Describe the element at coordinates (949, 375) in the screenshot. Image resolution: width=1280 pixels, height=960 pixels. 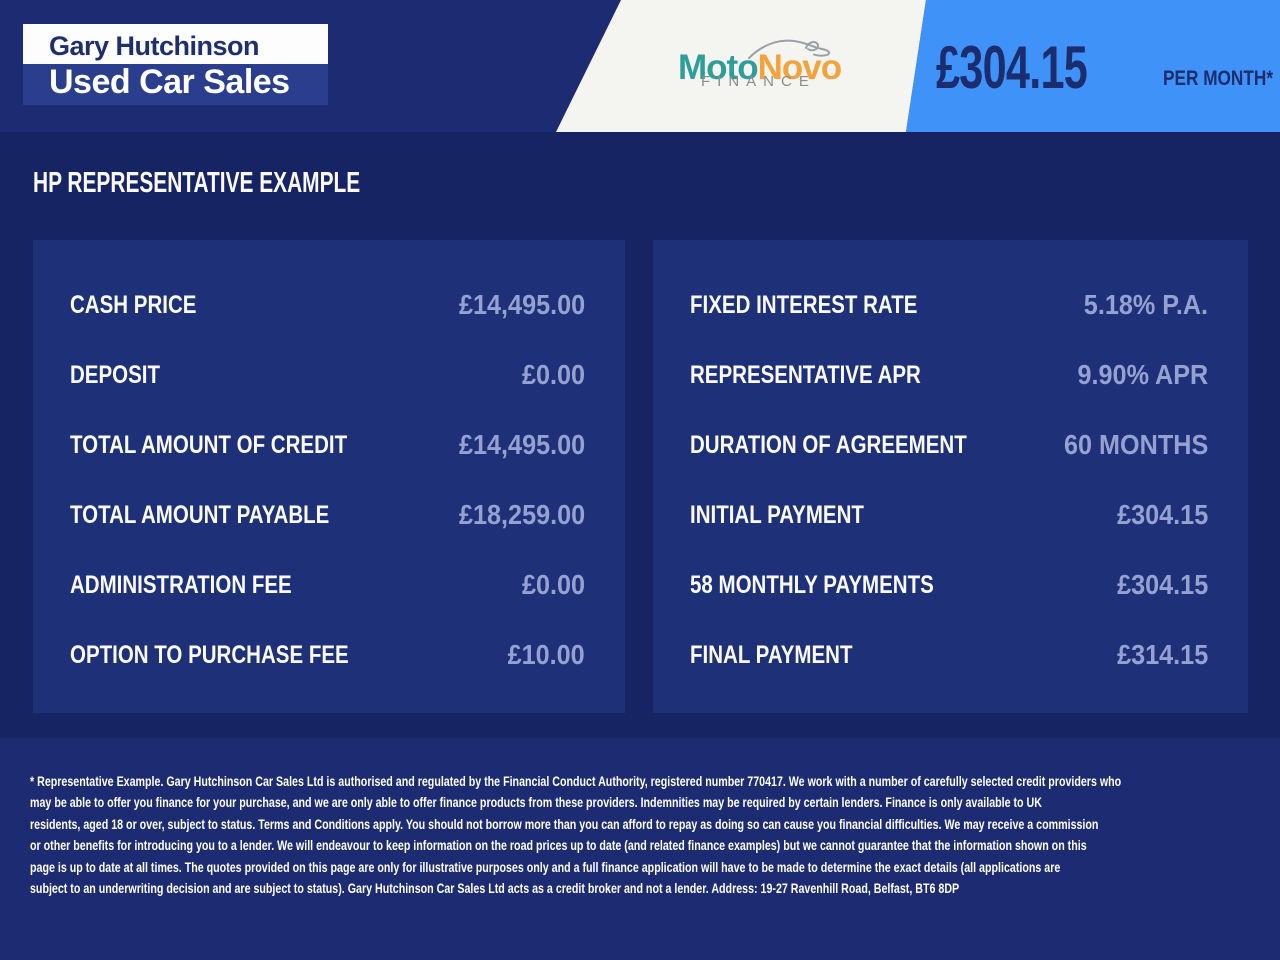
I see `table-row: REPRESENTATIVE APR 9.90% APR` at that location.